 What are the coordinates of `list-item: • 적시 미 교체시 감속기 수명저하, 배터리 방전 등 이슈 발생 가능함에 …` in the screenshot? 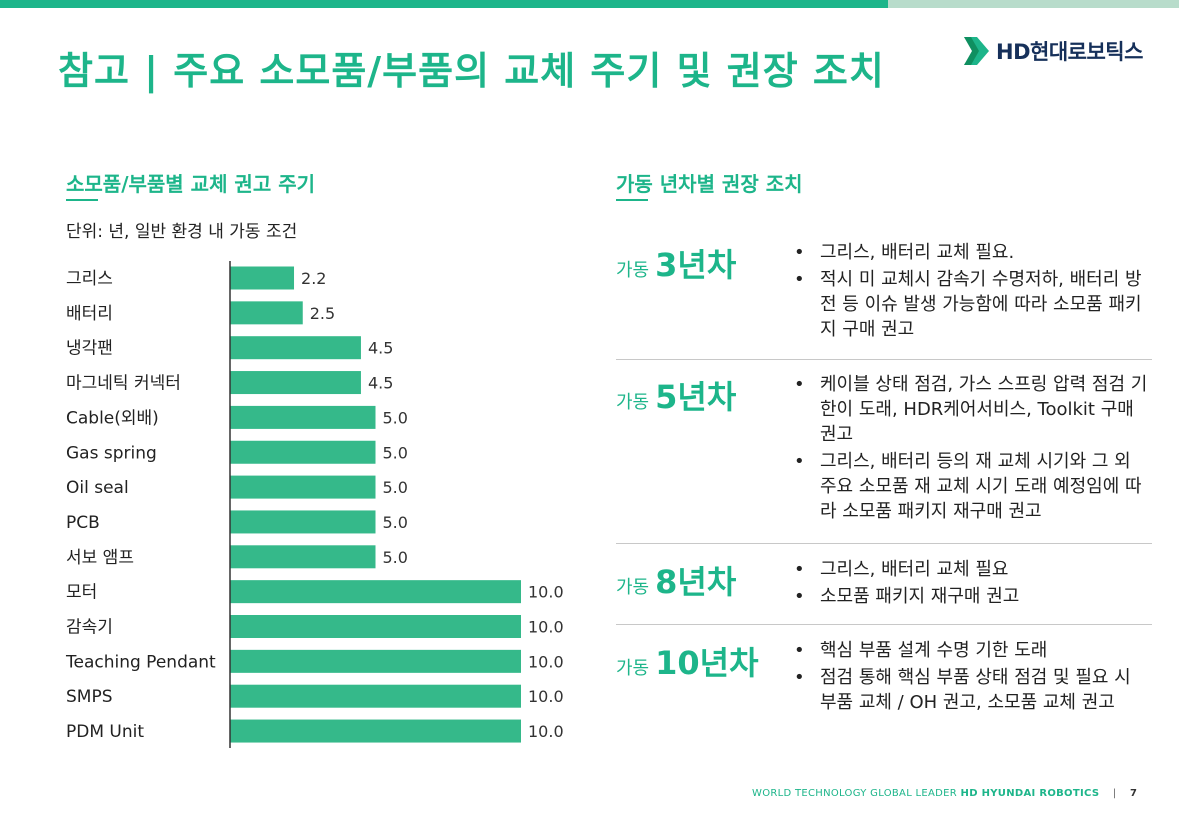 It's located at (972, 304).